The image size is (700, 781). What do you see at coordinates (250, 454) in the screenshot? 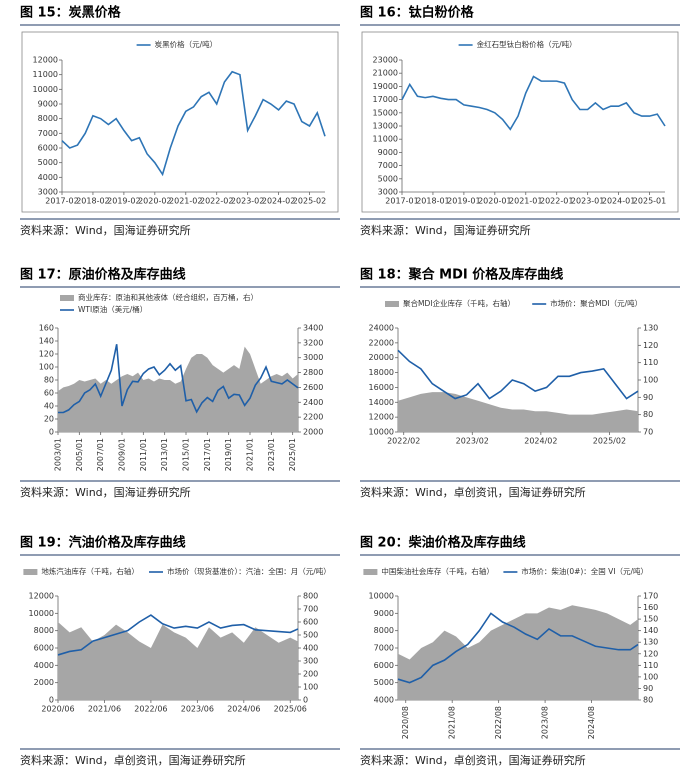
I see `x-tick-label: 2021/01` at bounding box center [250, 454].